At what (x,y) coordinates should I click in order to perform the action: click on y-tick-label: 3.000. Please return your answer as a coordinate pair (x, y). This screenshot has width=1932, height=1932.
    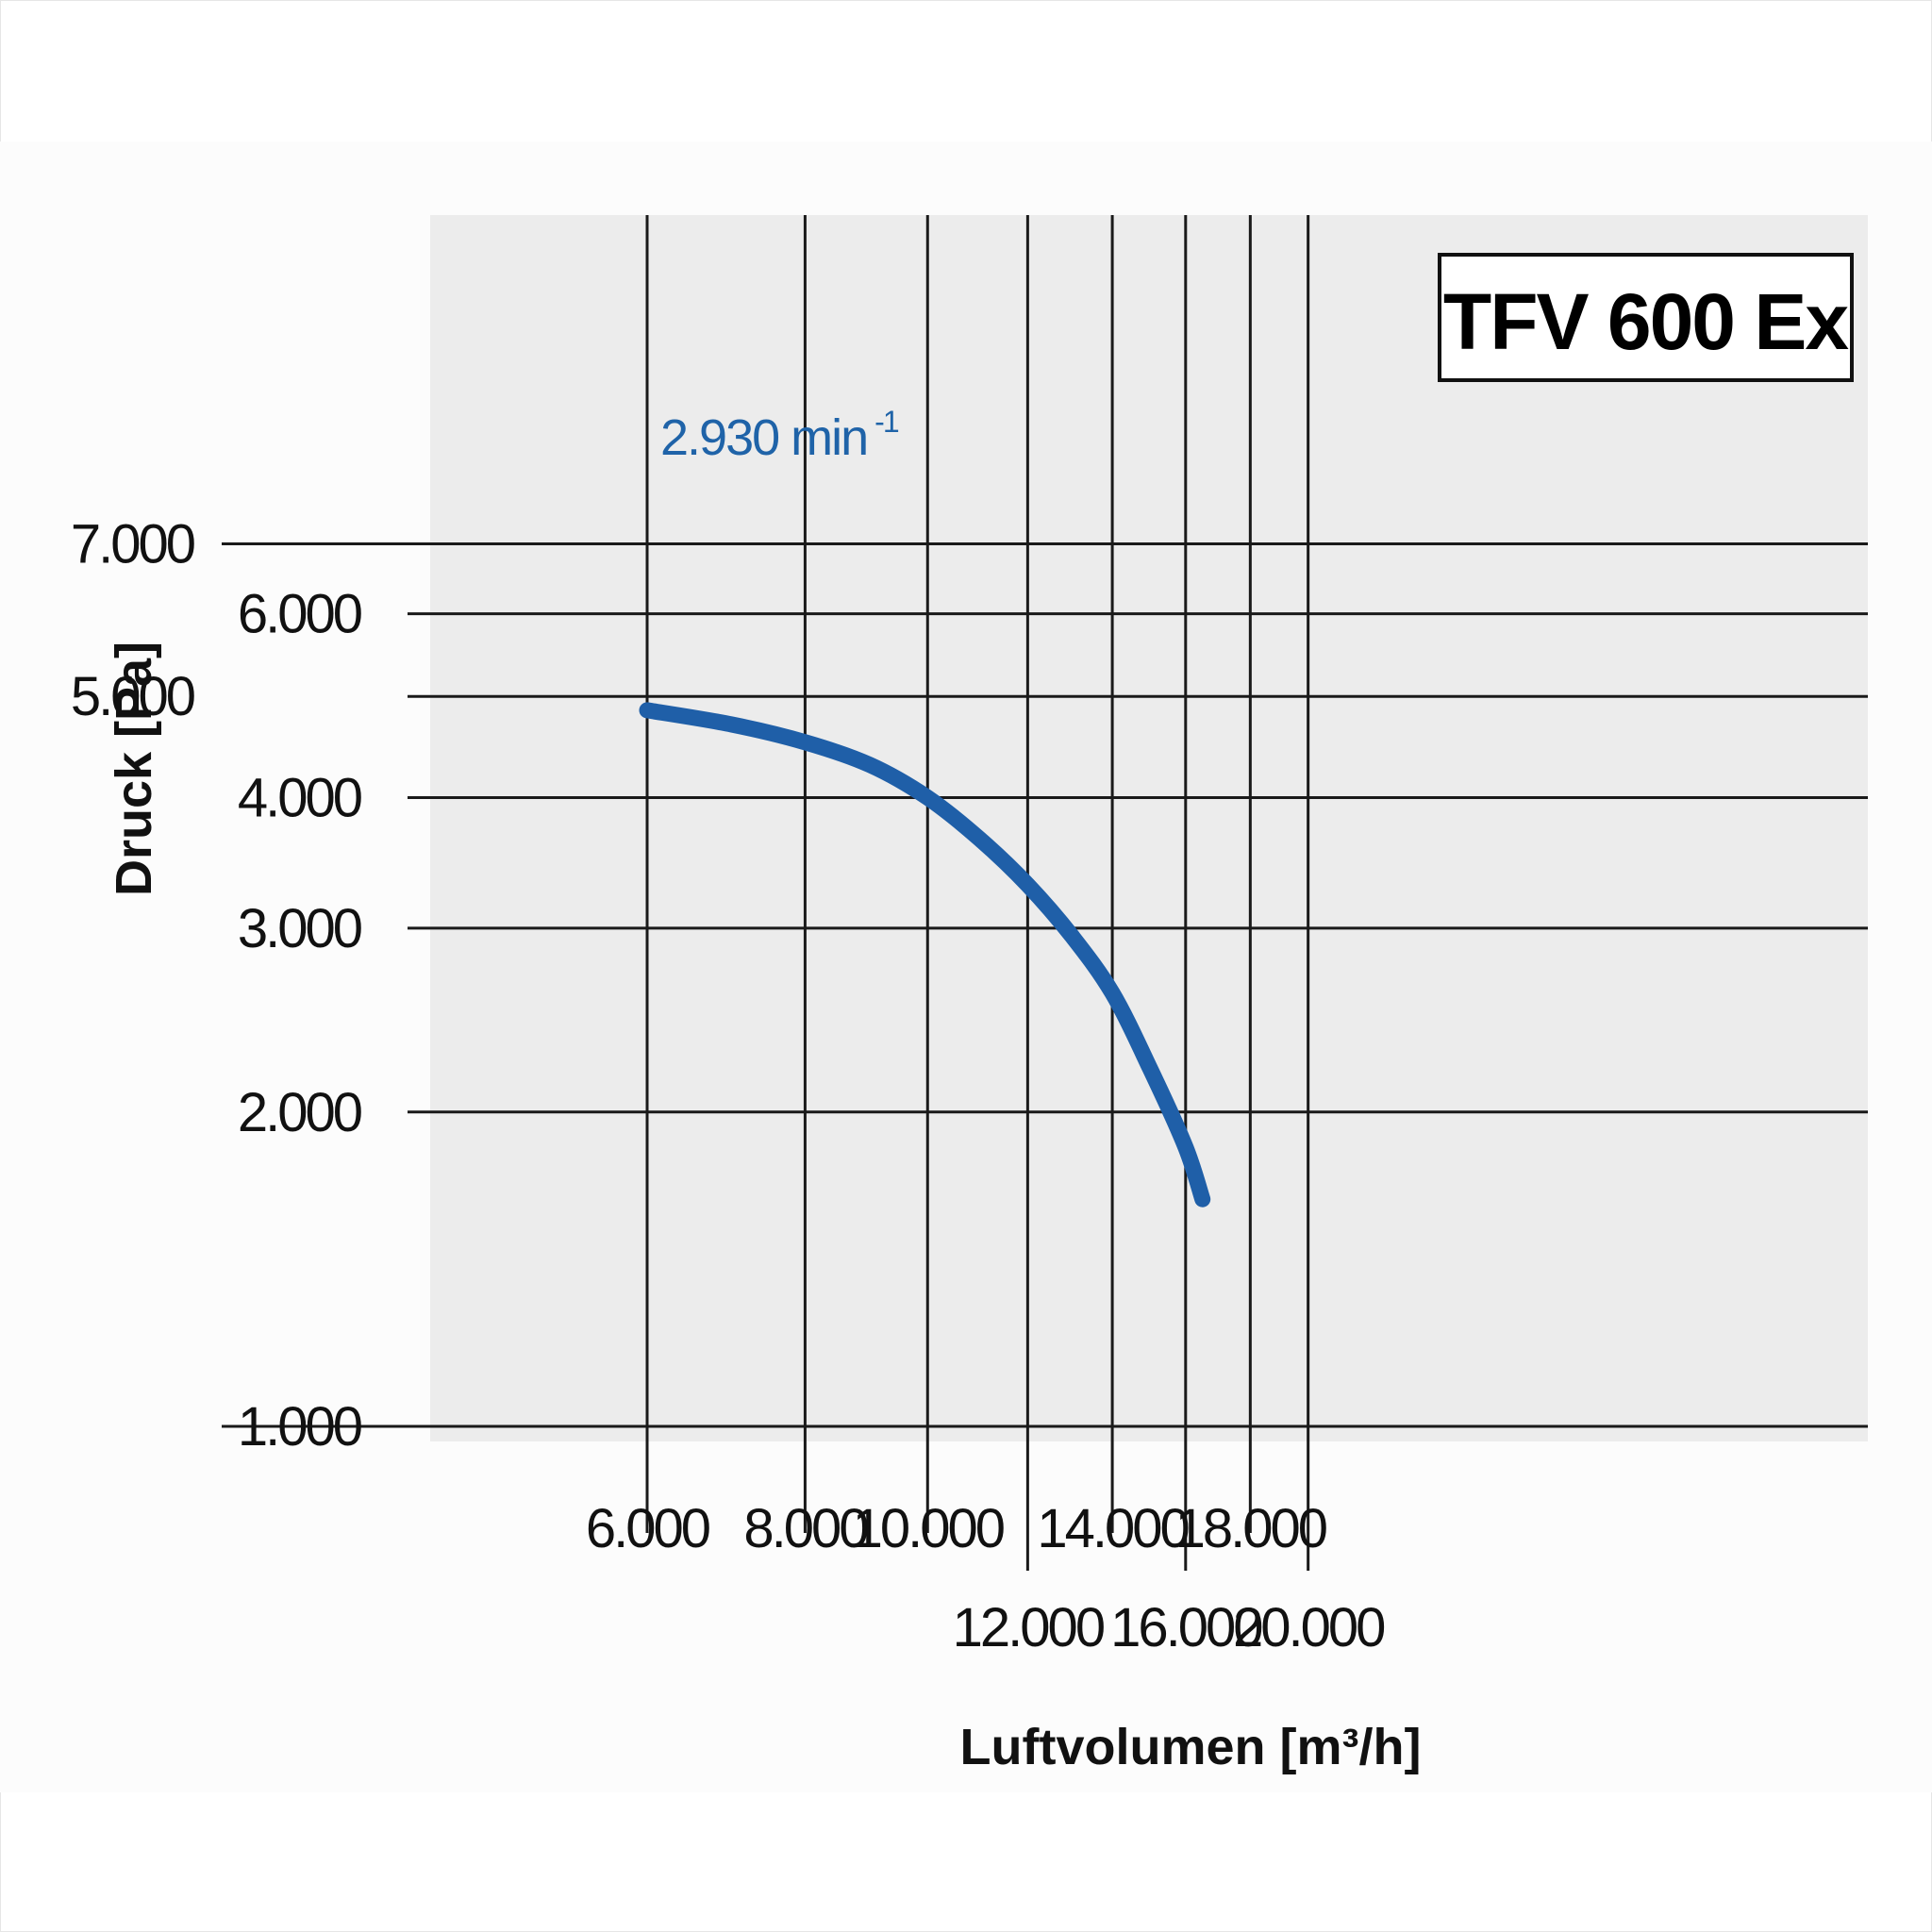
    Looking at the image, I should click on (299, 929).